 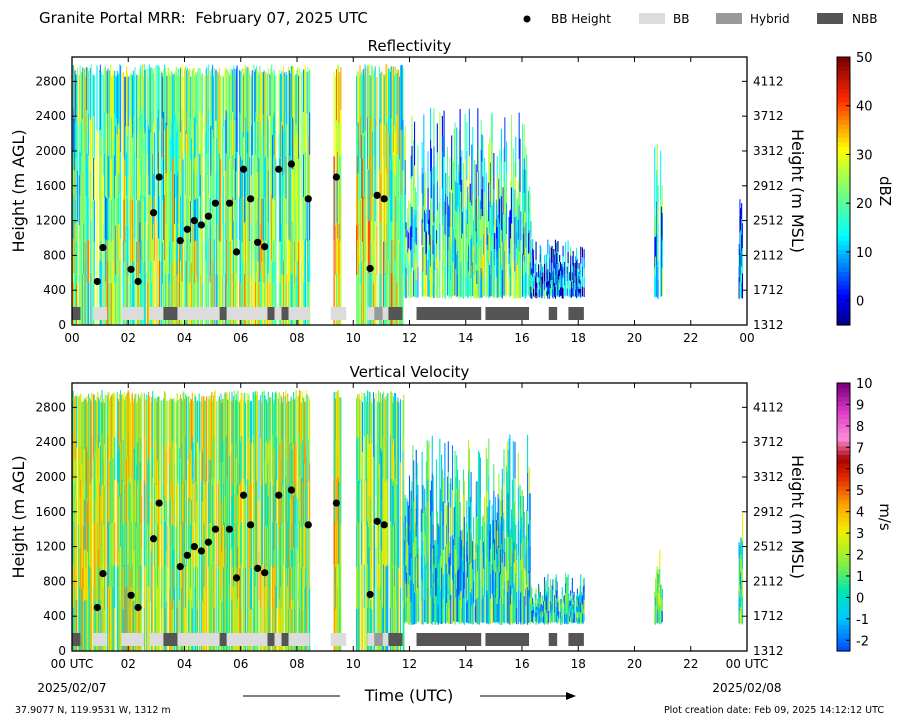 I want to click on colorbar-cell, so click(x=843, y=520).